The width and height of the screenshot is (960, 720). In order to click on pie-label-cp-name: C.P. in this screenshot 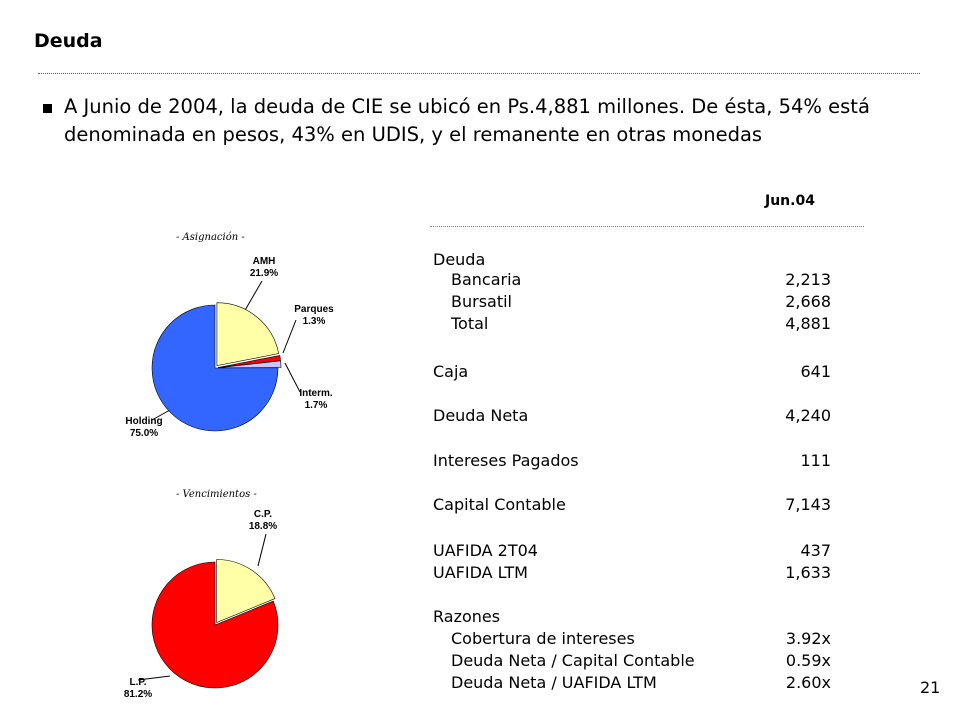, I will do `click(263, 514)`.